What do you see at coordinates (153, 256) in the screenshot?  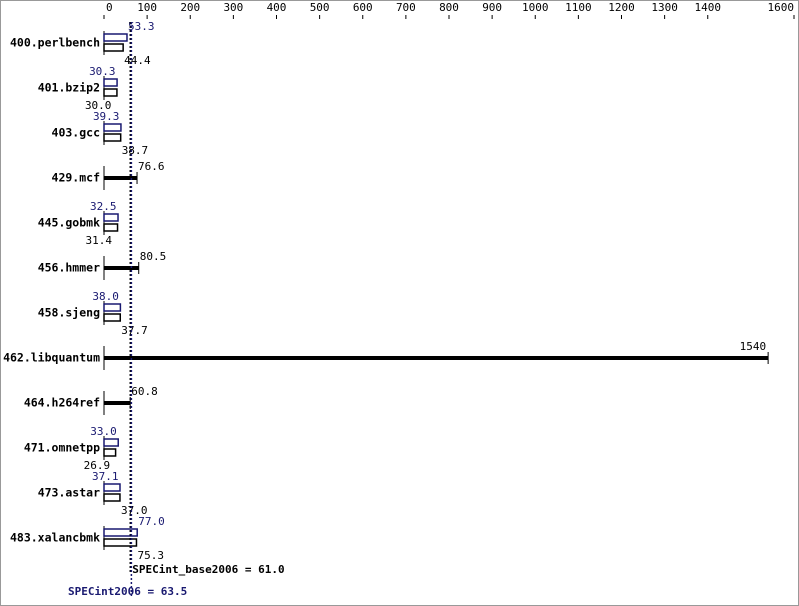 I see `value-label: 80.5` at bounding box center [153, 256].